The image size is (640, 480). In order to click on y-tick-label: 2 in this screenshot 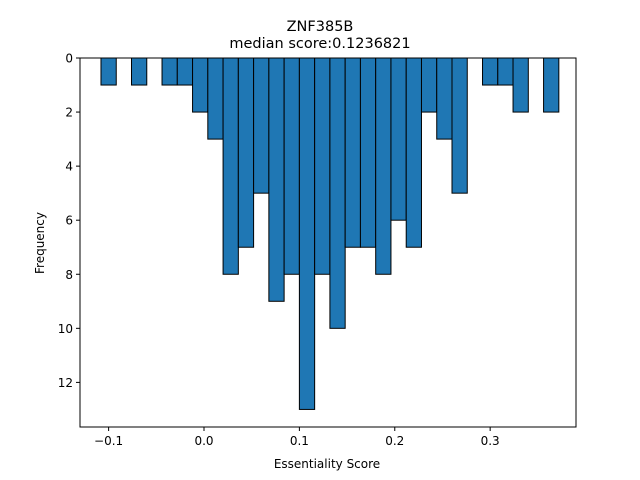, I will do `click(69, 113)`.